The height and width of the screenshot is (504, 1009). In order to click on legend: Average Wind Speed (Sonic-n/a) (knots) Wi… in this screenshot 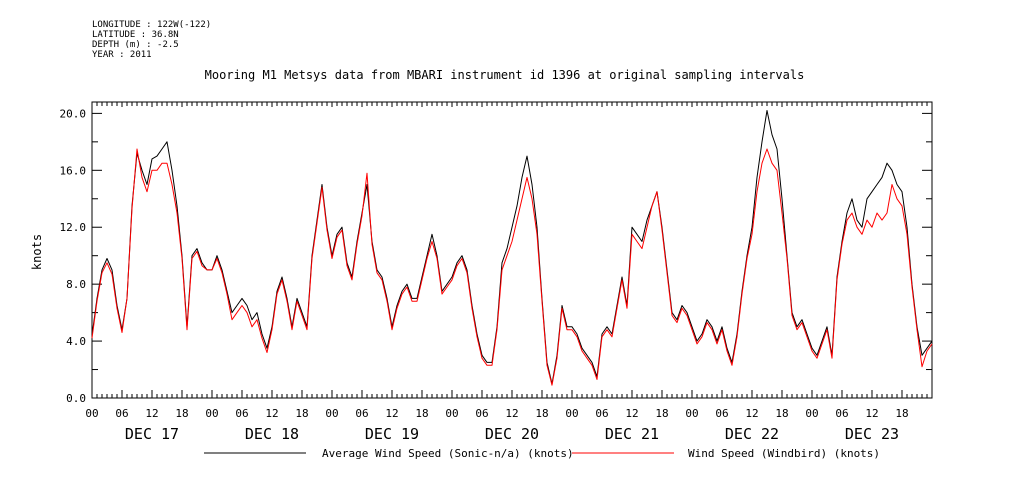, I will do `click(542, 453)`.